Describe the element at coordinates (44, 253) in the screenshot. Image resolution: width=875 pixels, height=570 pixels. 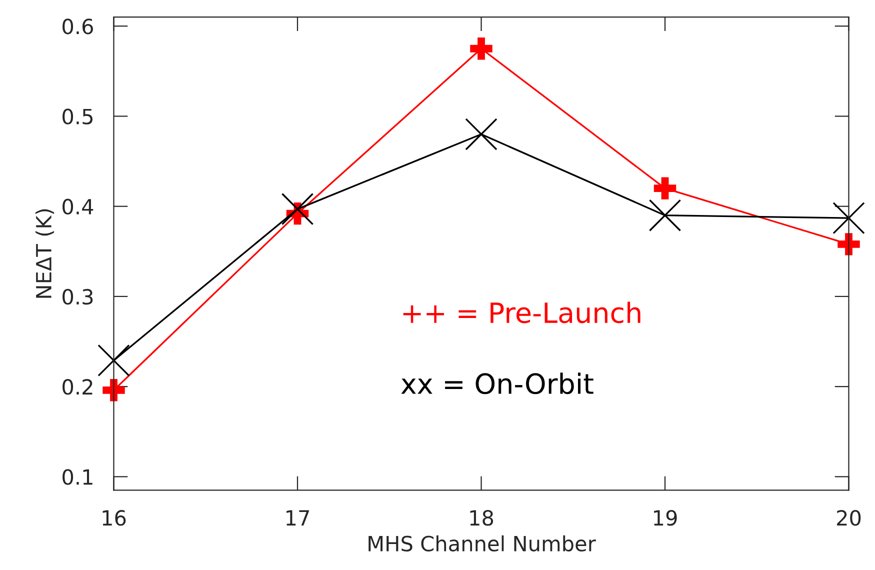
I see `y-axis-title: NEΔT (K)` at that location.